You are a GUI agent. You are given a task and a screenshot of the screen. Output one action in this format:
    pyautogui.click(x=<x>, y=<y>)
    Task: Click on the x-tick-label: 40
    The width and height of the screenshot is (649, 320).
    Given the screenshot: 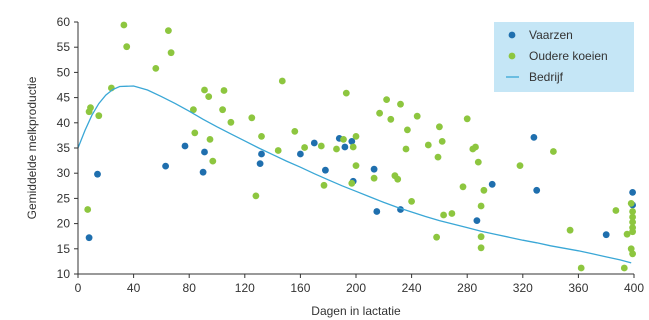 What is the action you would take?
    pyautogui.click(x=134, y=288)
    